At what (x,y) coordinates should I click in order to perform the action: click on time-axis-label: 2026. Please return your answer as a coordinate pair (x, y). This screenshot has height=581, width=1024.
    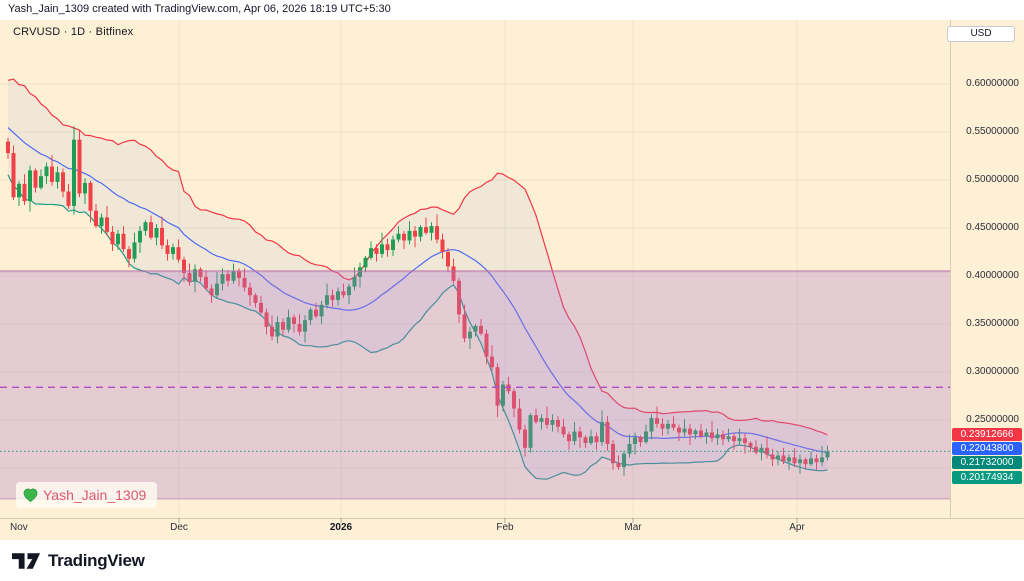
    Looking at the image, I should click on (341, 527).